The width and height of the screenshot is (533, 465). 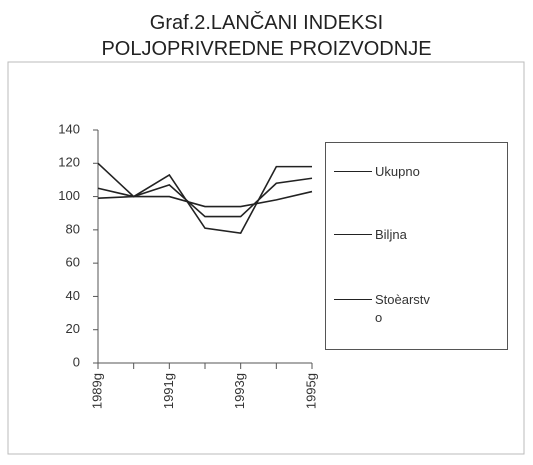 What do you see at coordinates (76, 361) in the screenshot?
I see `y-tick-label: 0` at bounding box center [76, 361].